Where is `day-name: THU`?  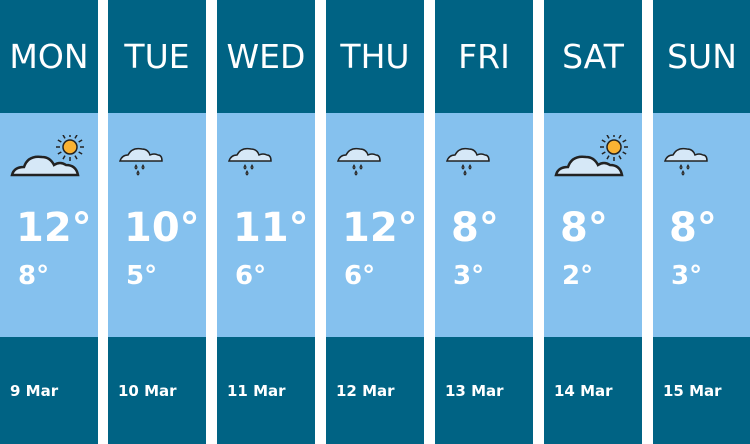
day-name: THU is located at coordinates (375, 56).